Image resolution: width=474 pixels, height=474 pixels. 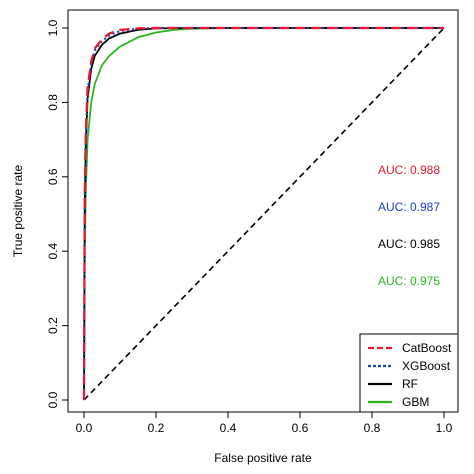 I want to click on x-tick-label: 0.0, so click(x=84, y=428).